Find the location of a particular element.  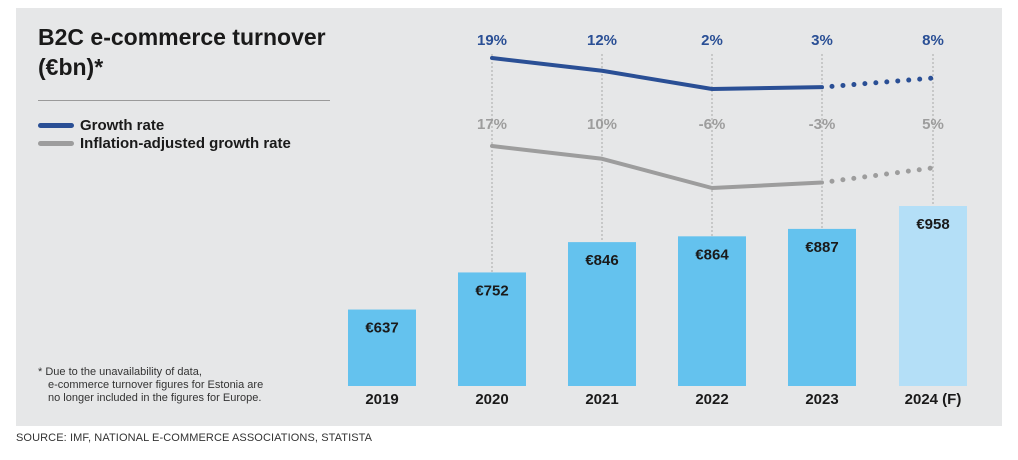

legend-label-inflation-adjusted: Inflation-adjusted growth rate is located at coordinates (185, 143).